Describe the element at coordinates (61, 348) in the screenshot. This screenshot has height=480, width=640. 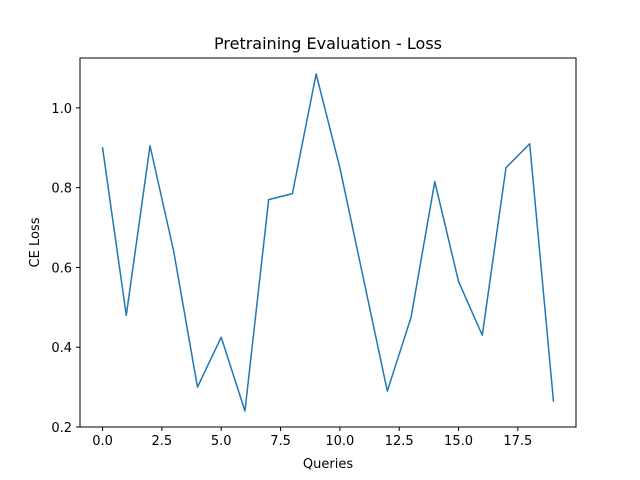
I see `y-tick-label: 0.4` at that location.